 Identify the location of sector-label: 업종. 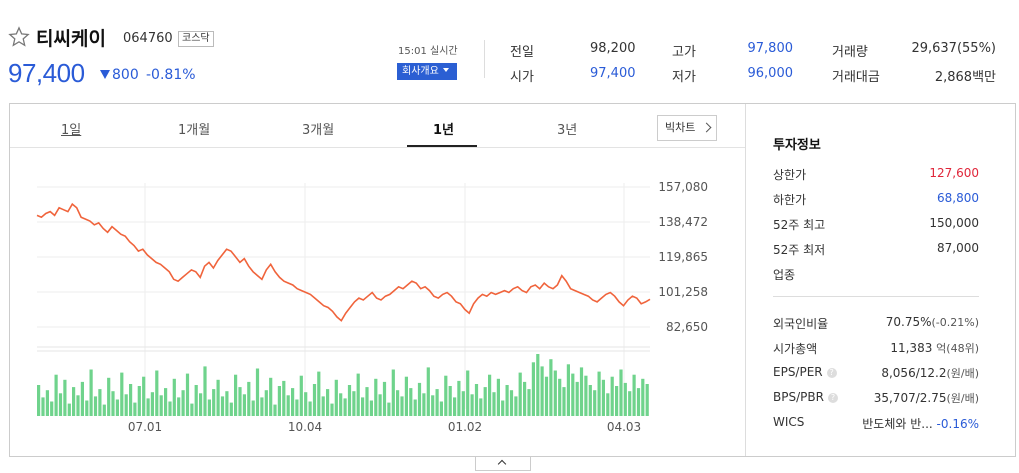
(784, 275).